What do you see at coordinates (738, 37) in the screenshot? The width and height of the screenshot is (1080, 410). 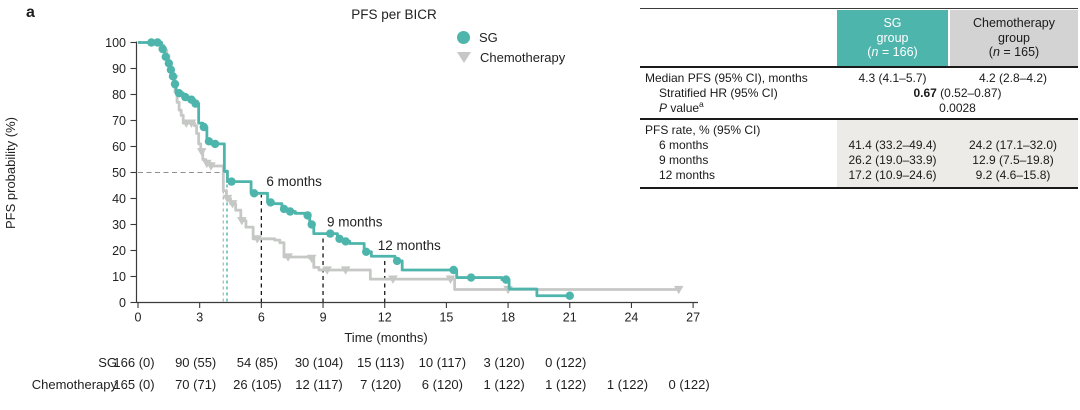 I see `header-spacer` at bounding box center [738, 37].